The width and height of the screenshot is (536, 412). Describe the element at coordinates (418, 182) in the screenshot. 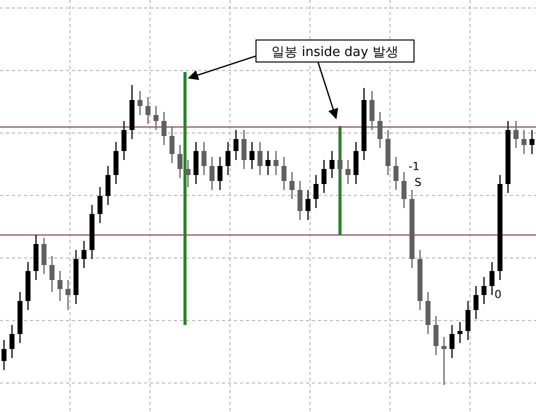

I see `annotation: S` at that location.